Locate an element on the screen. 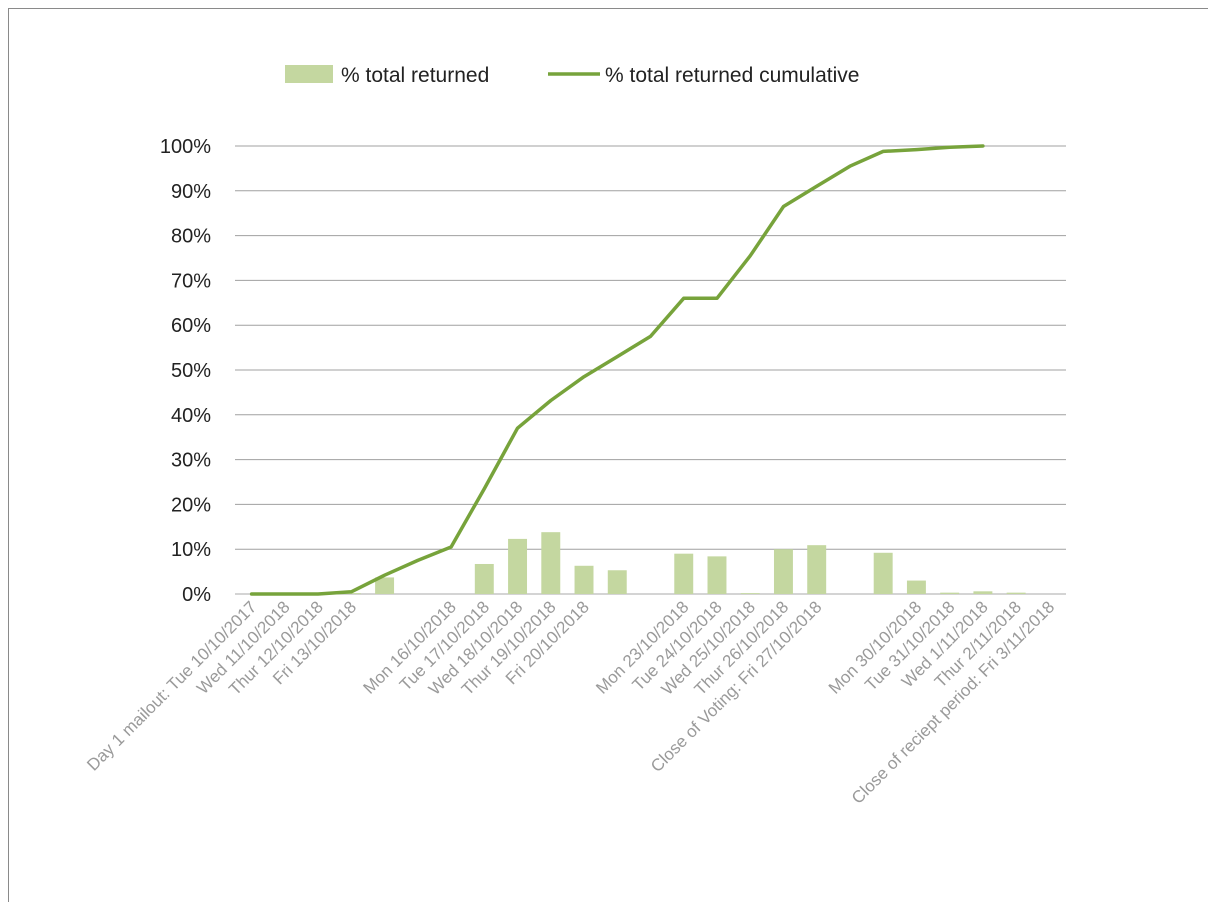 The height and width of the screenshot is (904, 1210). legend-swatch-bars is located at coordinates (309, 74).